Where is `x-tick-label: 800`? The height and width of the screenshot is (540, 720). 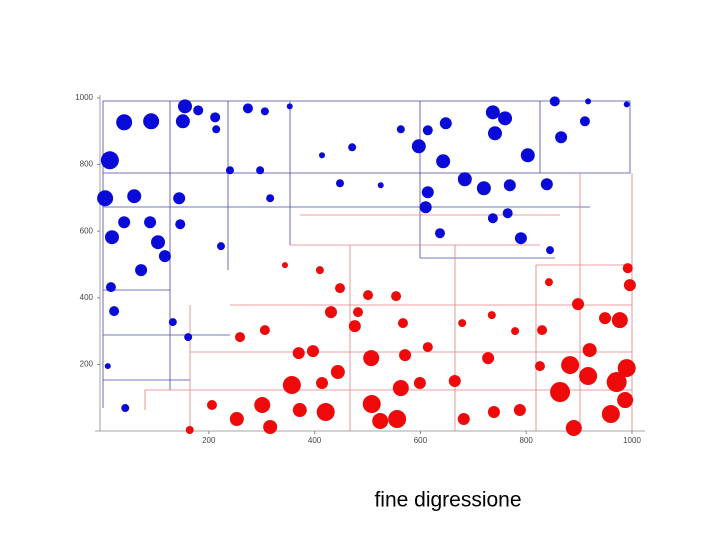 x-tick-label: 800 is located at coordinates (527, 440).